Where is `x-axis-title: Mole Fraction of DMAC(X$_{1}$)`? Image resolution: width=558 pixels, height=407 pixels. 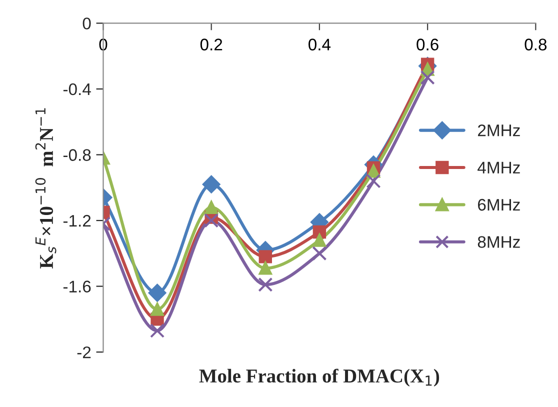
x-axis-title: Mole Fraction of DMAC(X$_{1}$) is located at coordinates (319, 377).